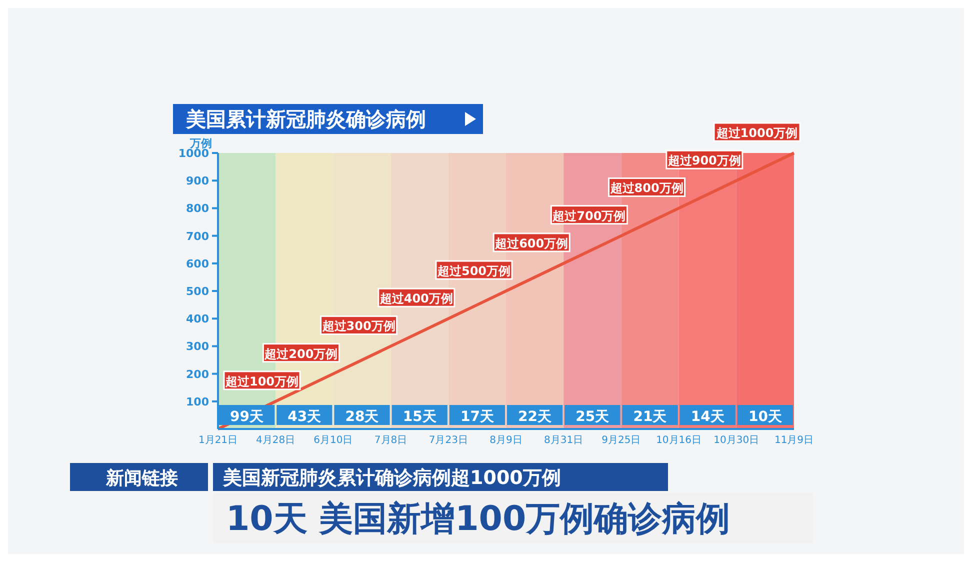  Describe the element at coordinates (478, 519) in the screenshot. I see `text: 10天 美国新增100万例确诊病例` at that location.